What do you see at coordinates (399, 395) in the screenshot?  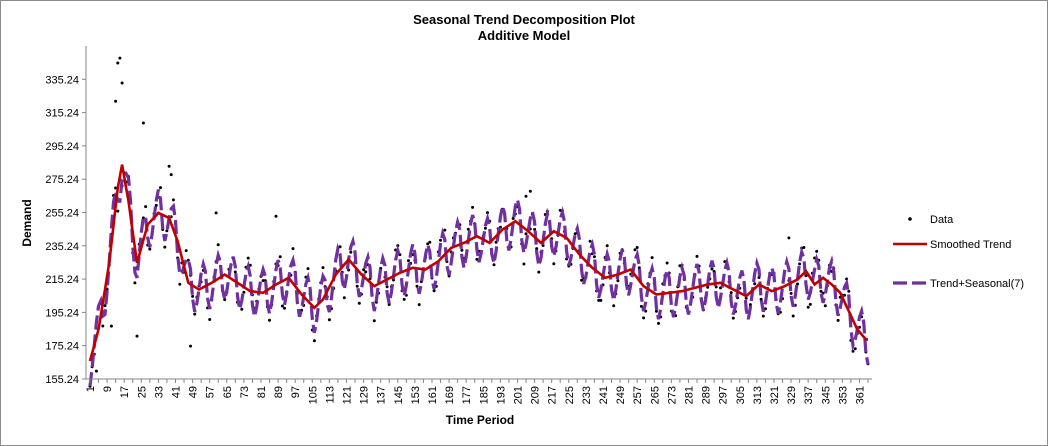 I see `x-tick-label: 145` at bounding box center [399, 395].